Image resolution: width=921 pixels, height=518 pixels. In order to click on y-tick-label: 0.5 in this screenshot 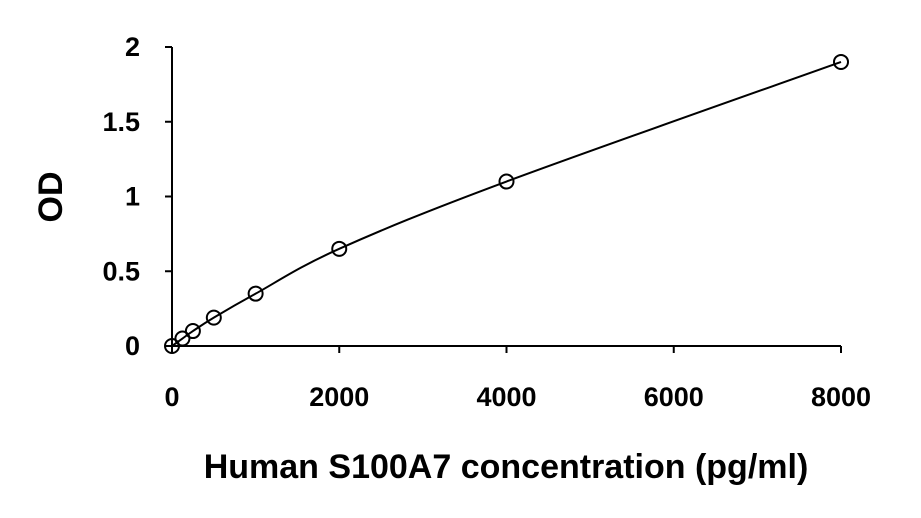, I will do `click(121, 271)`.